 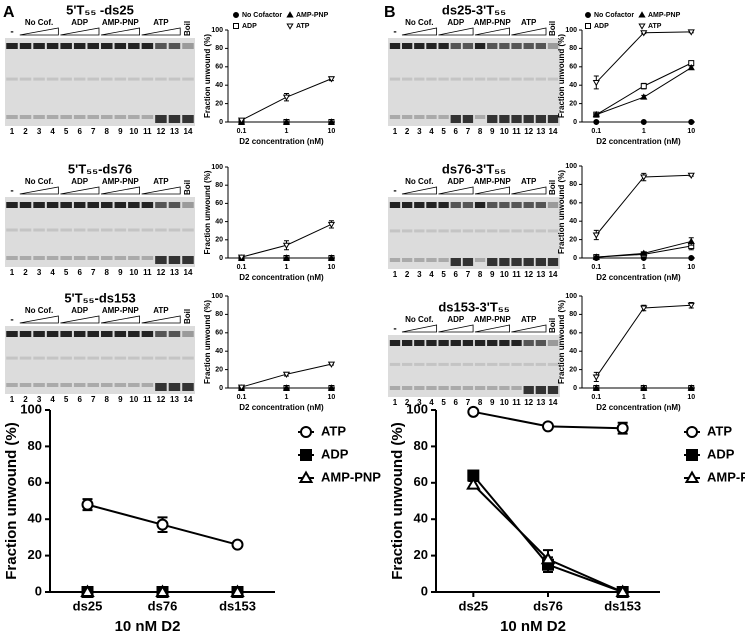 I want to click on y-tick-label: 80, so click(x=573, y=184).